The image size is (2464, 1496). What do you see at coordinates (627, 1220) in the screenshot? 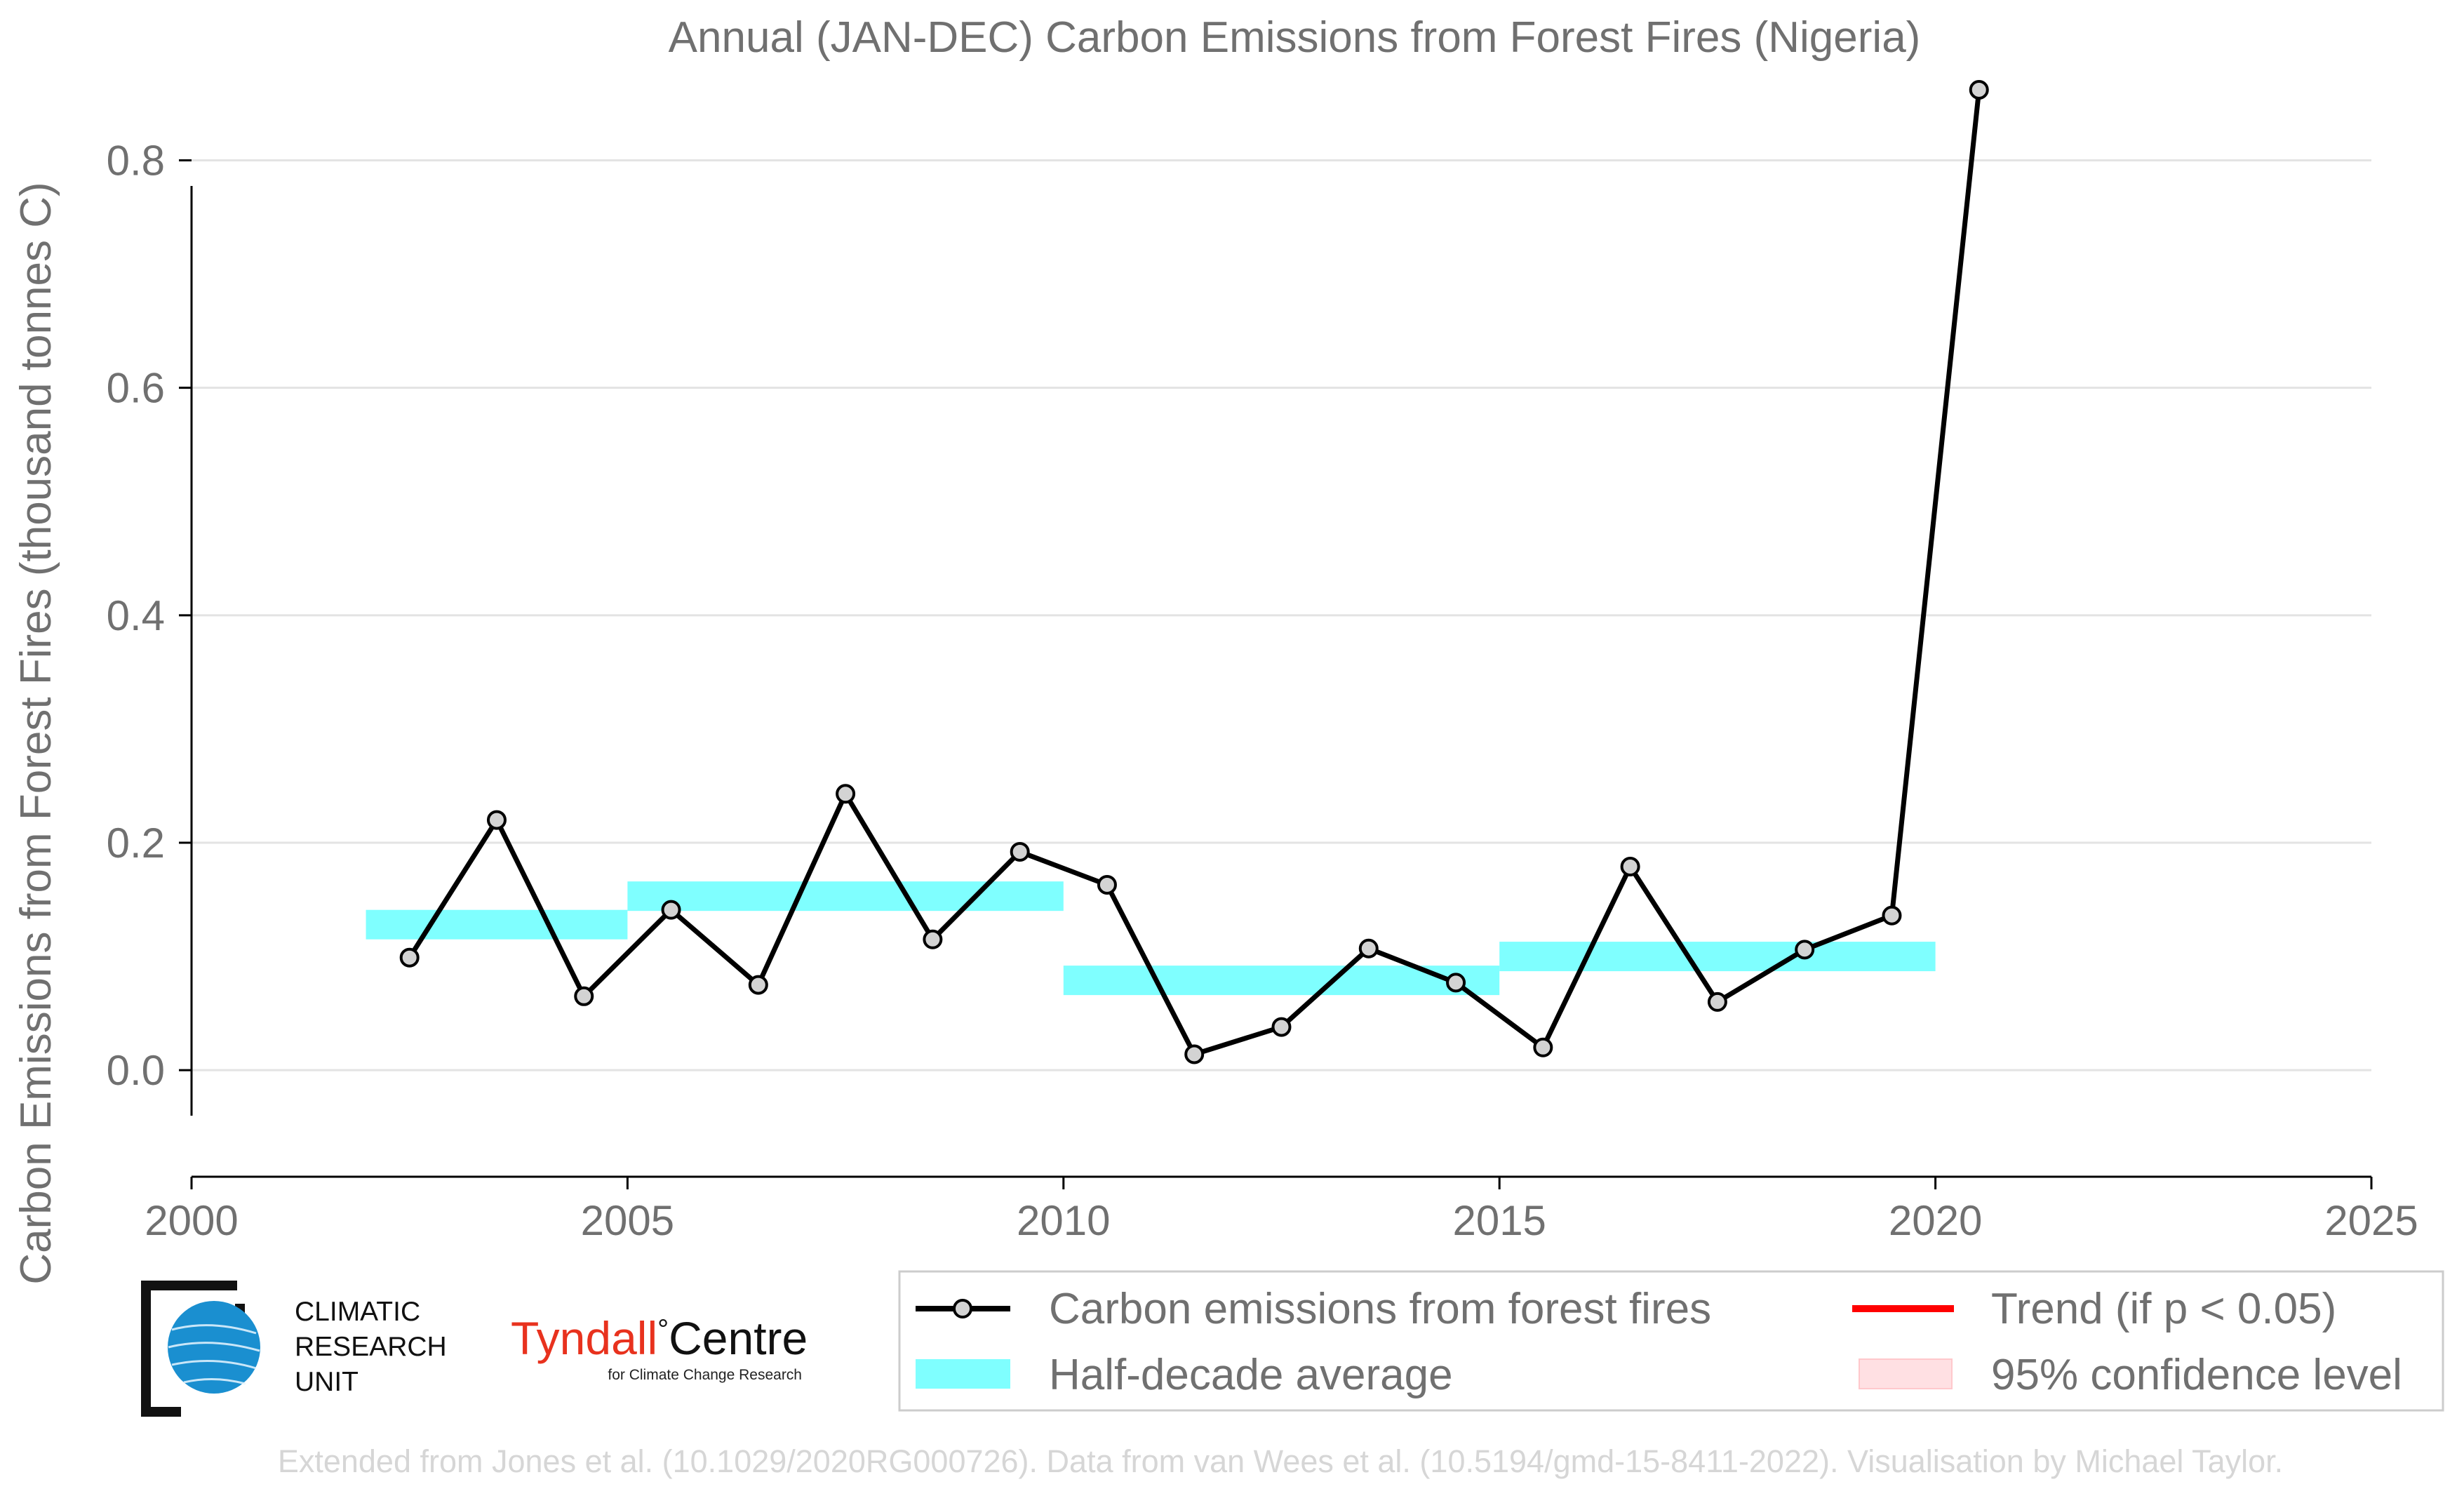
I see `x-tick-label: 2005` at bounding box center [627, 1220].